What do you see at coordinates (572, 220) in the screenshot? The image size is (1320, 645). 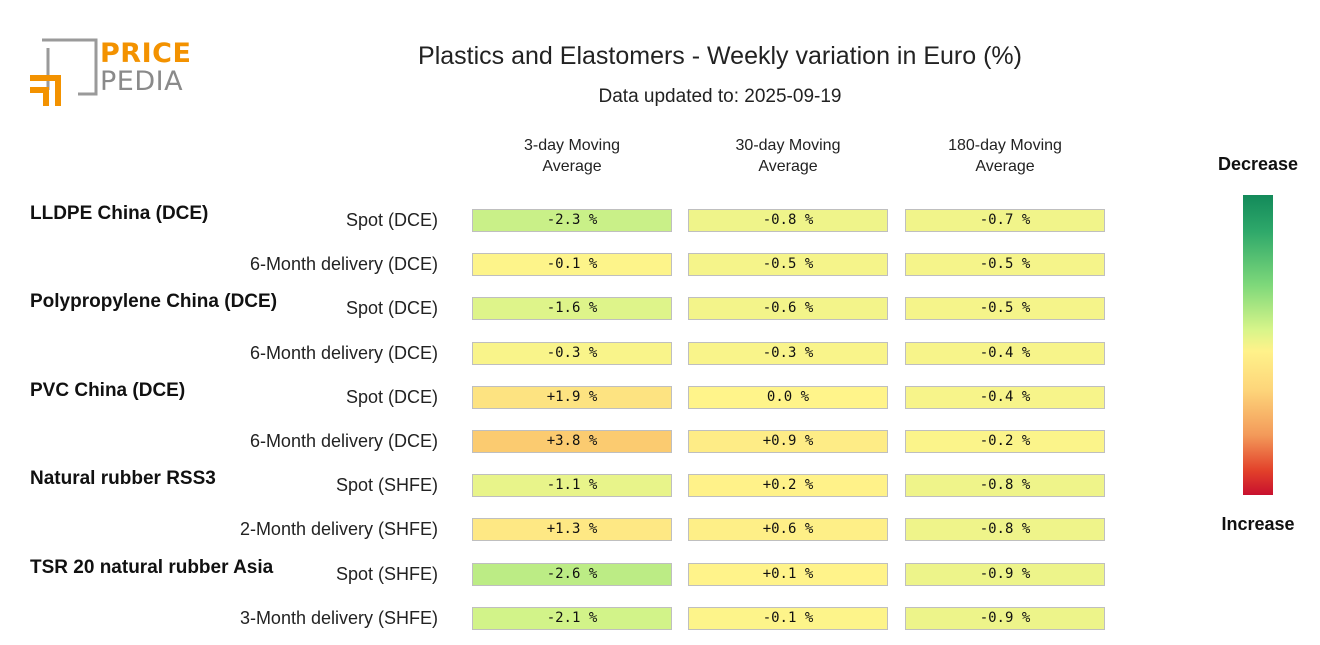 I see `heat-cell: -2.3 %` at bounding box center [572, 220].